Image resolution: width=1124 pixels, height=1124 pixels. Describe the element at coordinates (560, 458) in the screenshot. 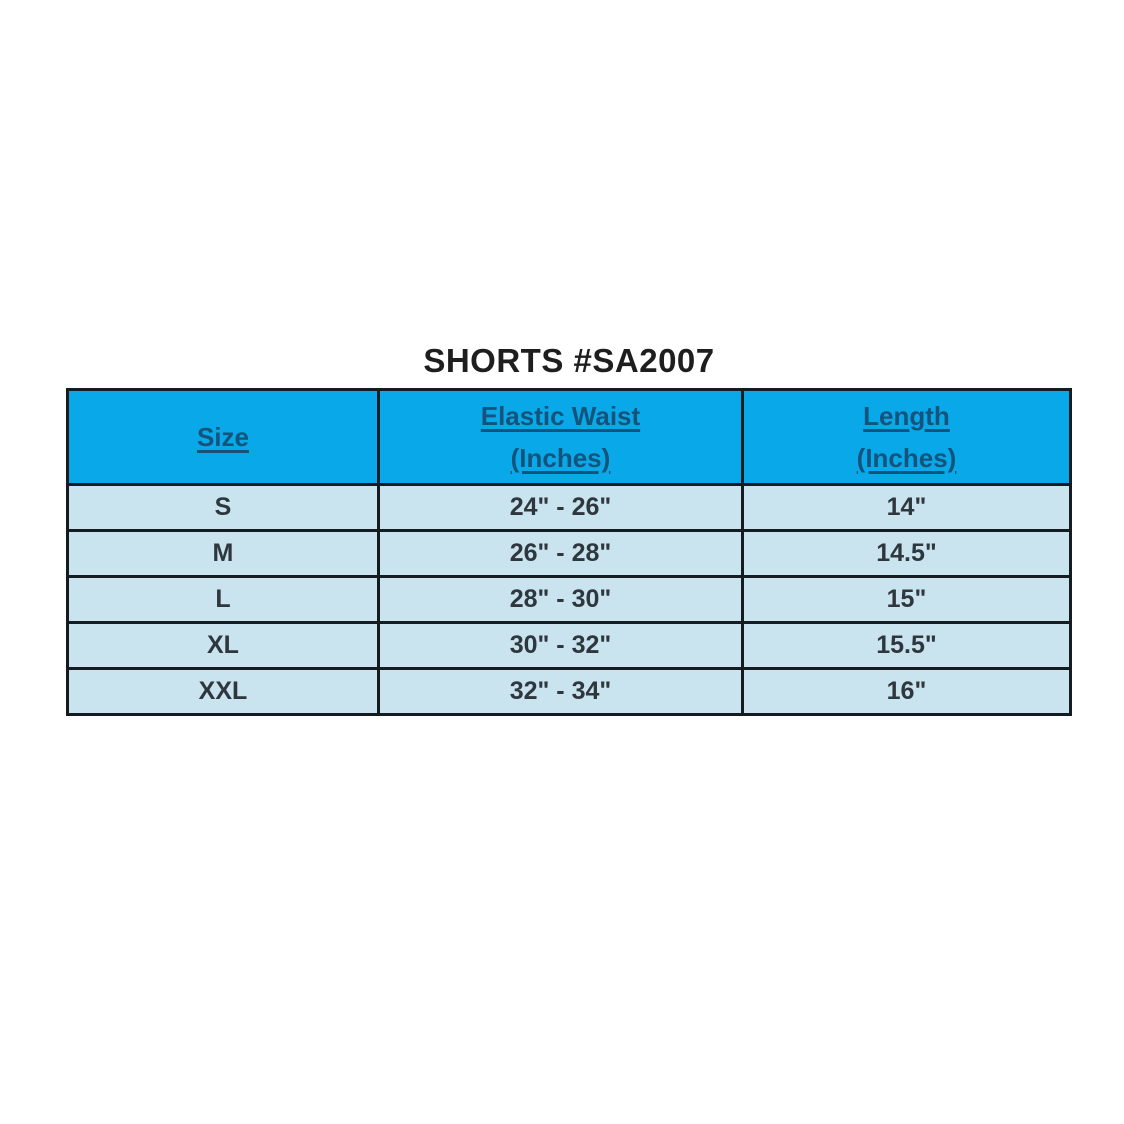

I see `column-header-waist-sublabel: (Inches)` at that location.